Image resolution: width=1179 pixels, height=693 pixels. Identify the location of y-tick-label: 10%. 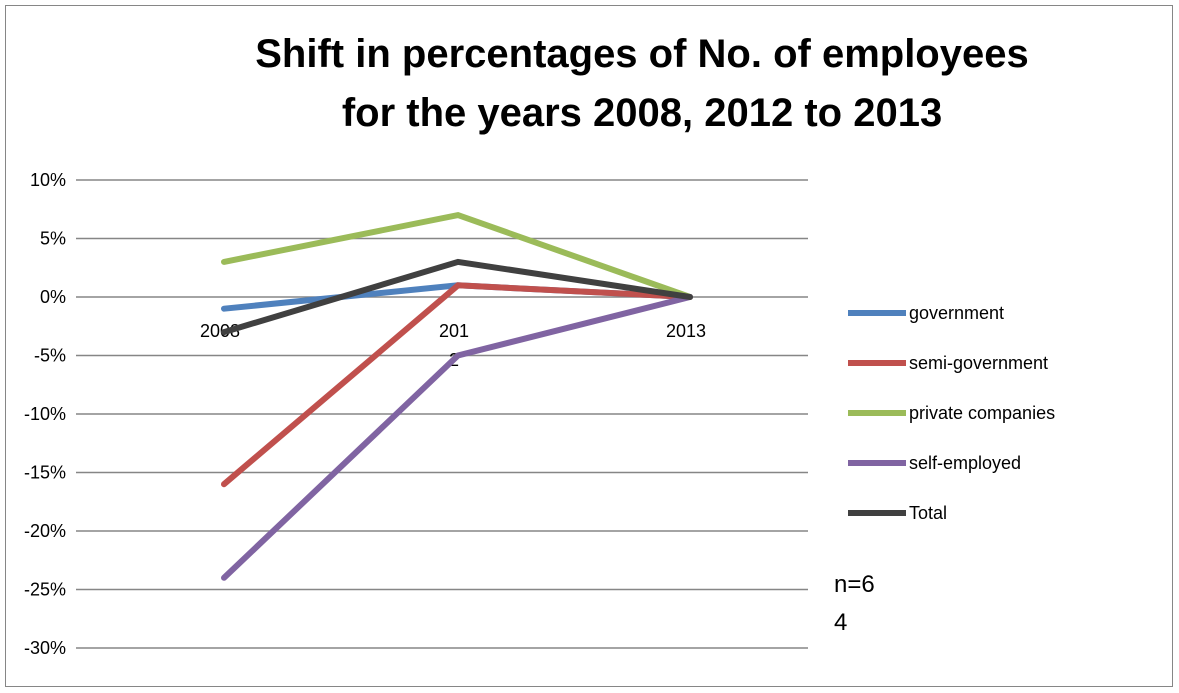
(48, 180).